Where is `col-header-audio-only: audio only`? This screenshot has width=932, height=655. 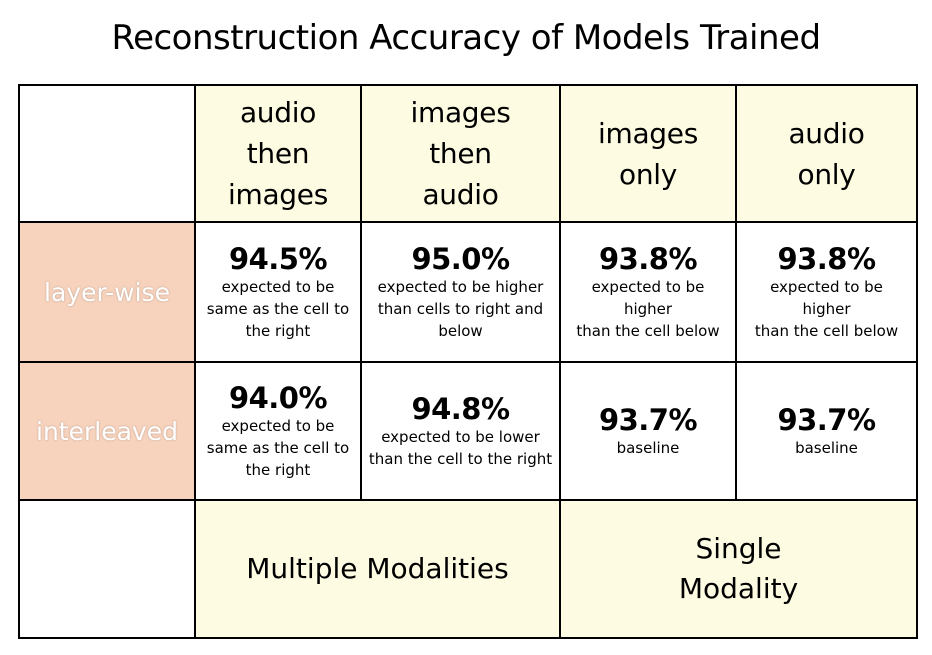 col-header-audio-only: audio only is located at coordinates (826, 153).